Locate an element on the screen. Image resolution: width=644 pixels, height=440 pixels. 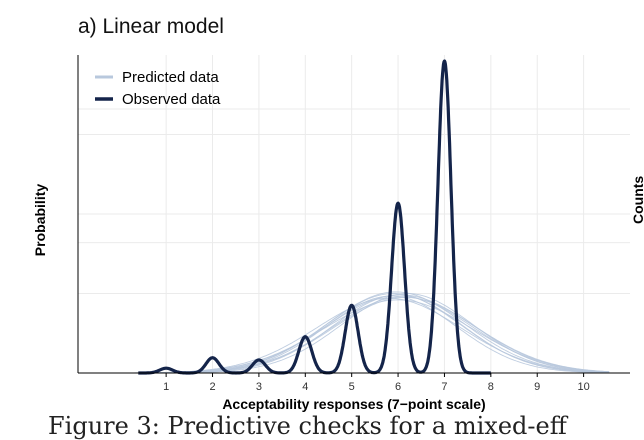
x-tick-label-6: 6 is located at coordinates (398, 387).